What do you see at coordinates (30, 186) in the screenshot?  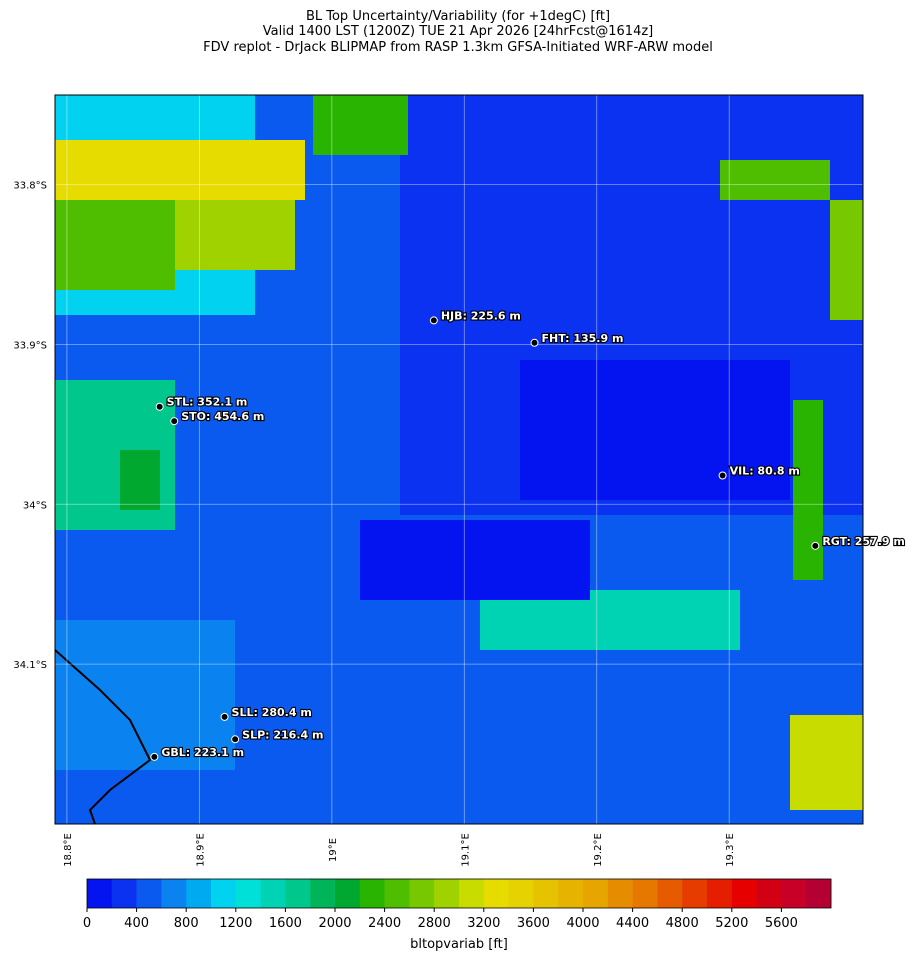 I see `y-tick-label: 33.8°S` at bounding box center [30, 186].